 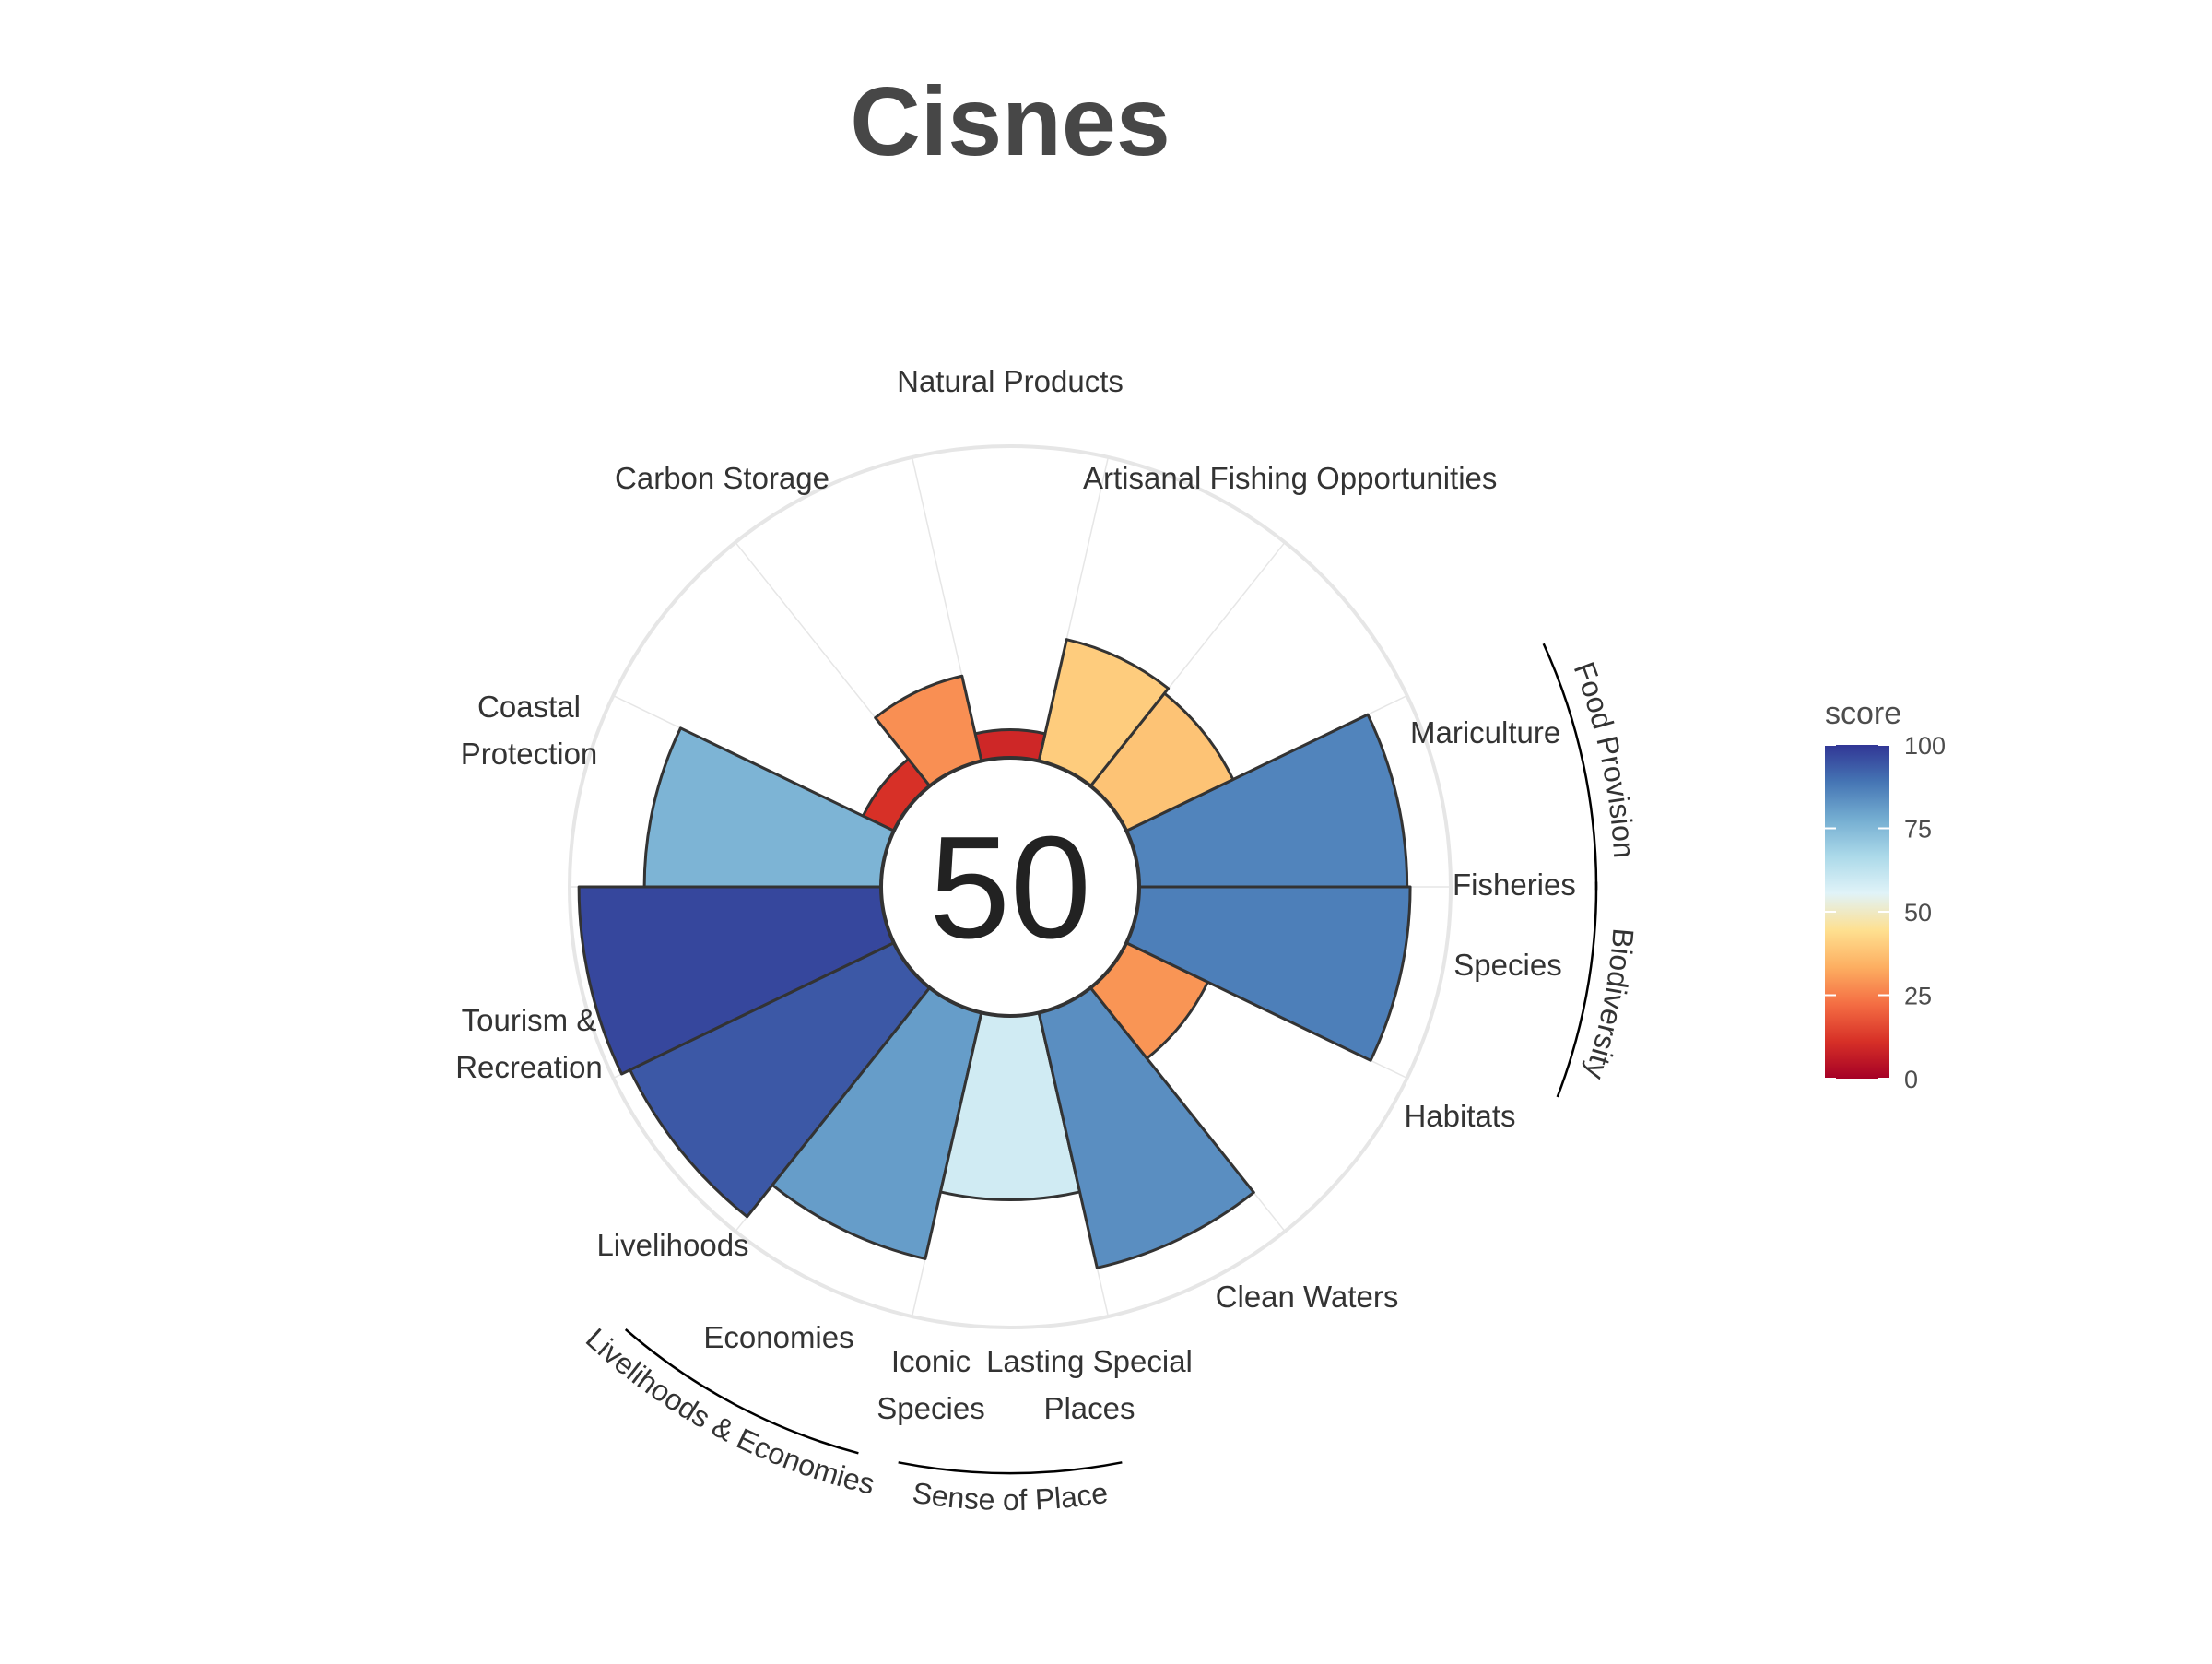 I want to click on goal-label-tourism-and-recreation: Tourism &, so click(x=529, y=1020).